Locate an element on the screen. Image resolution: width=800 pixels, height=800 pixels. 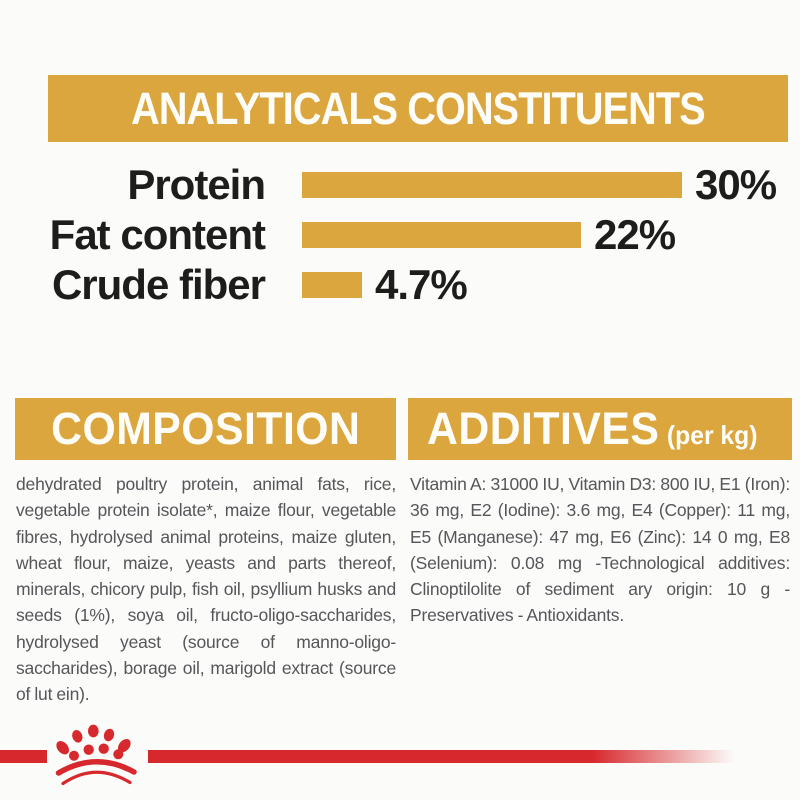
chart-row-protein: Protein 30% is located at coordinates (412, 184).